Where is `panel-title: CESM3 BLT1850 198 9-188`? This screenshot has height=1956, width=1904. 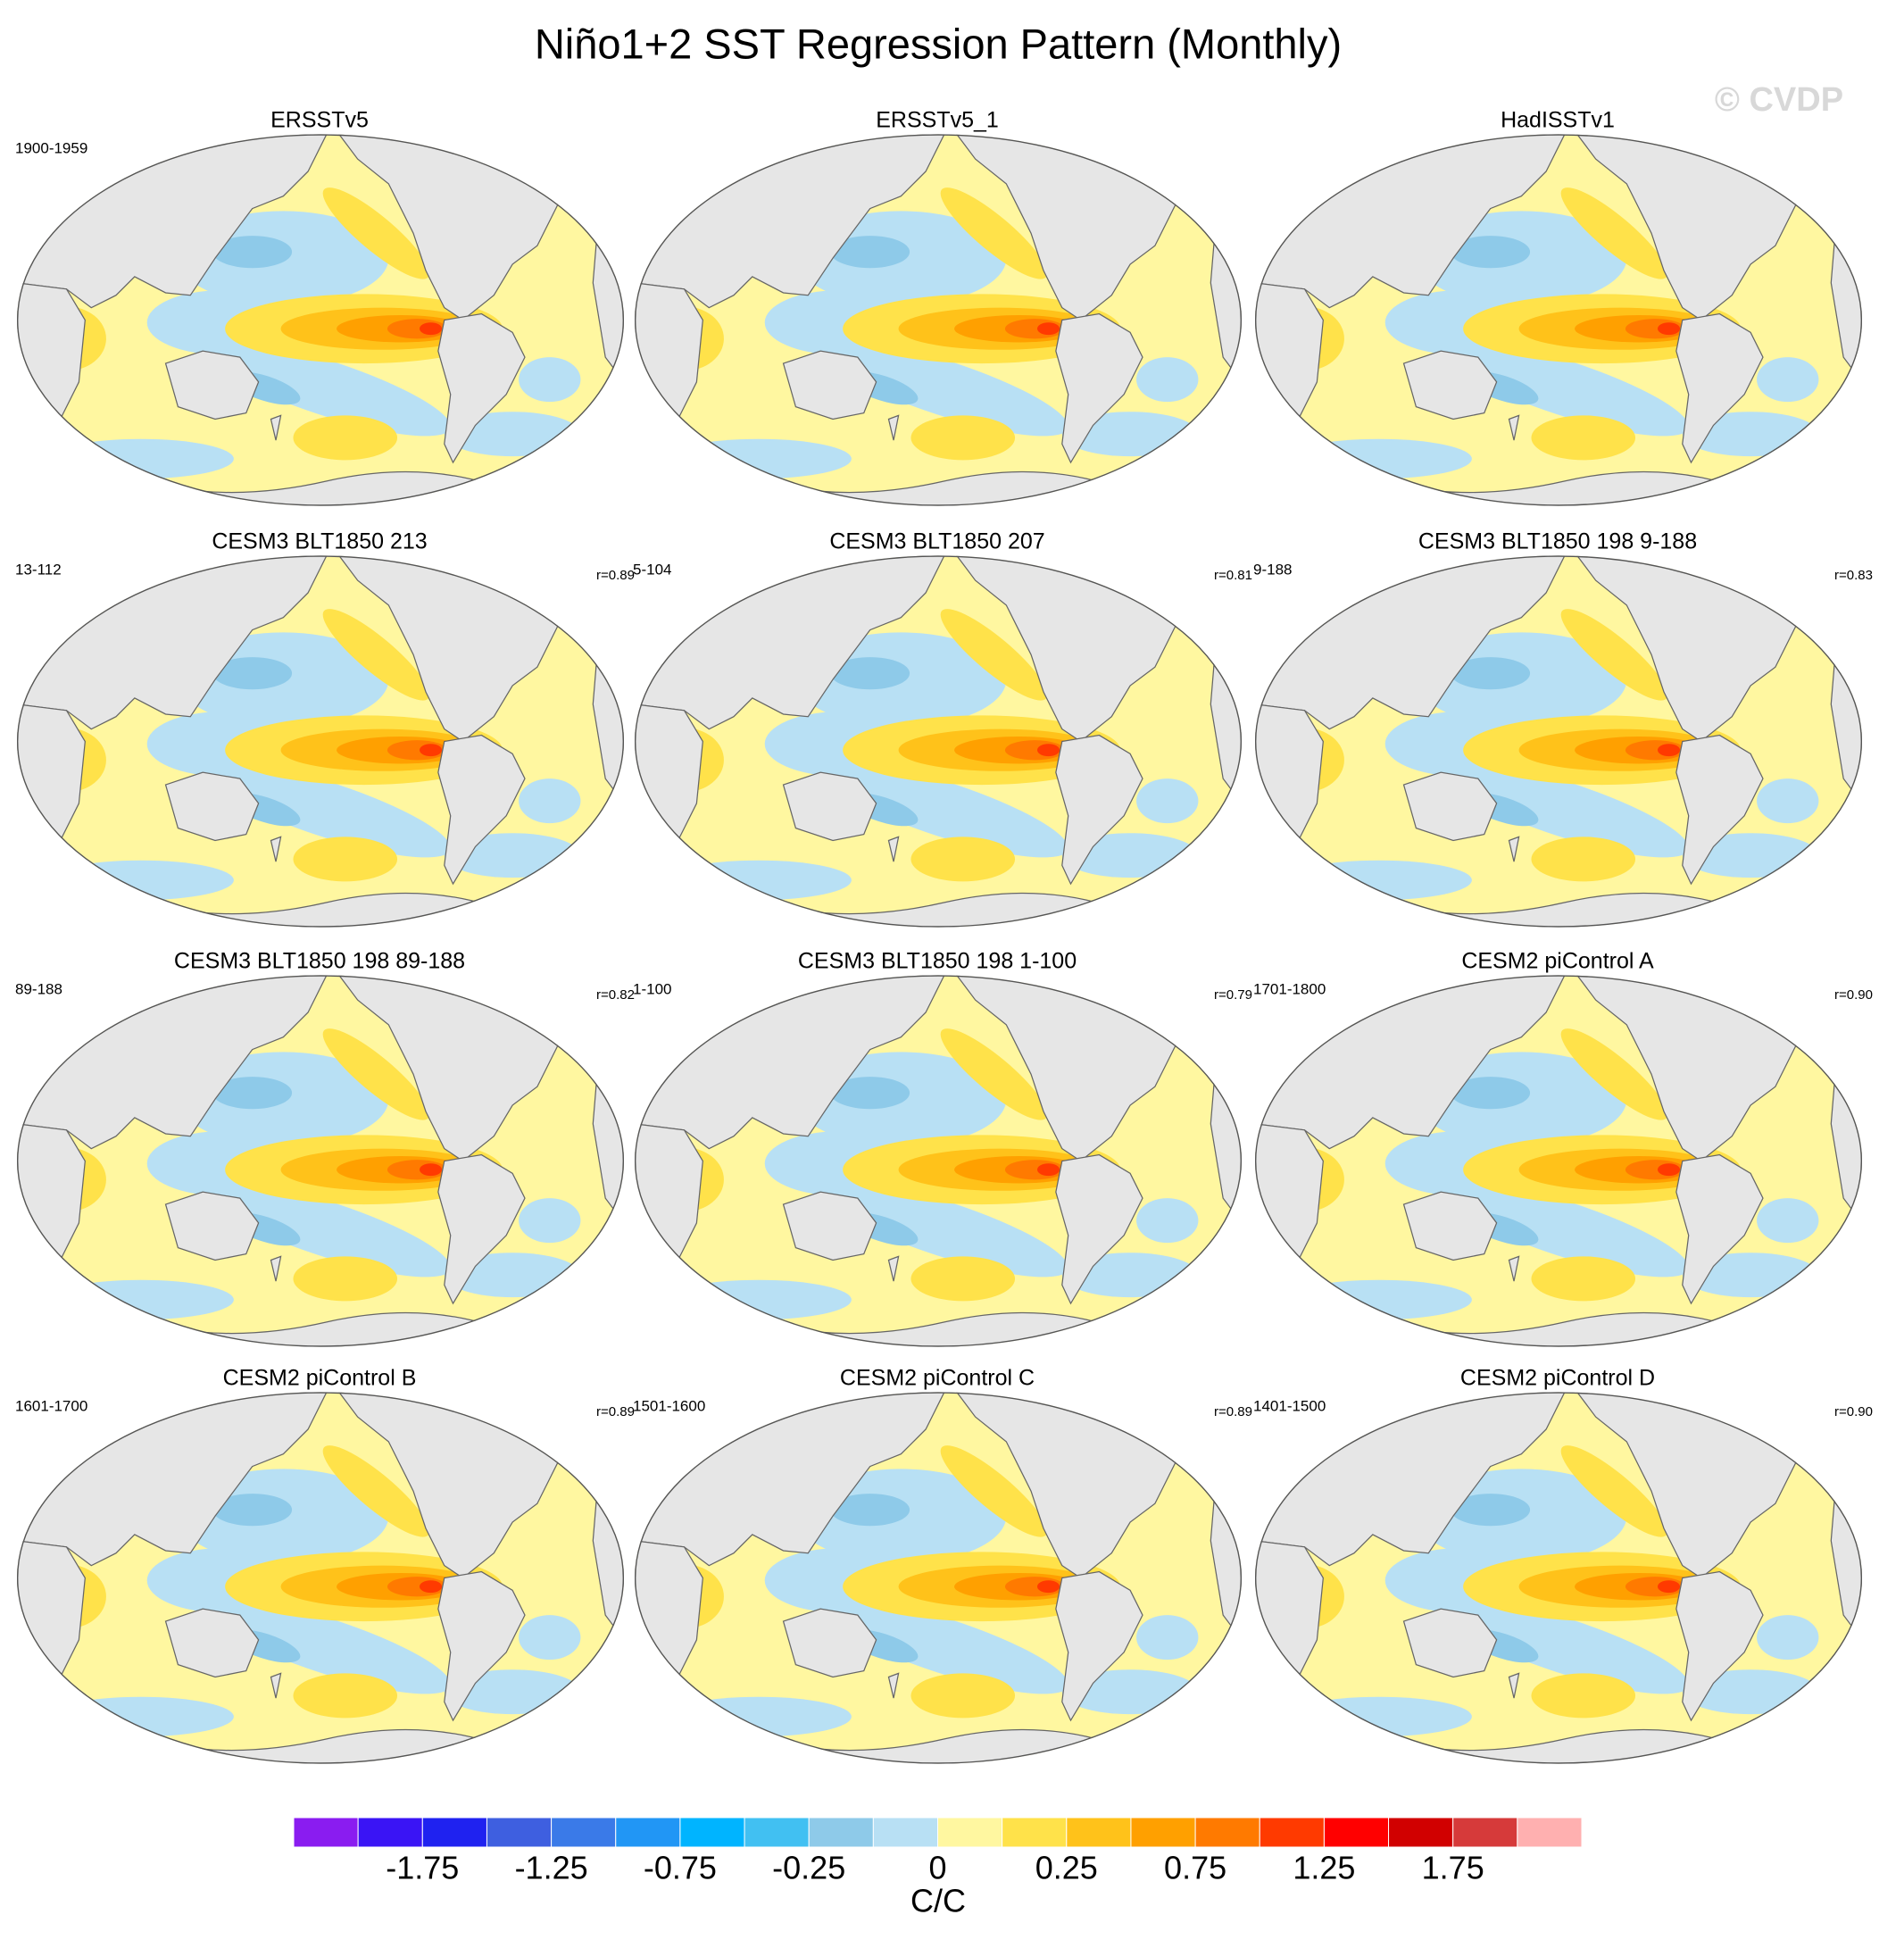 panel-title: CESM3 BLT1850 198 9-188 is located at coordinates (1557, 541).